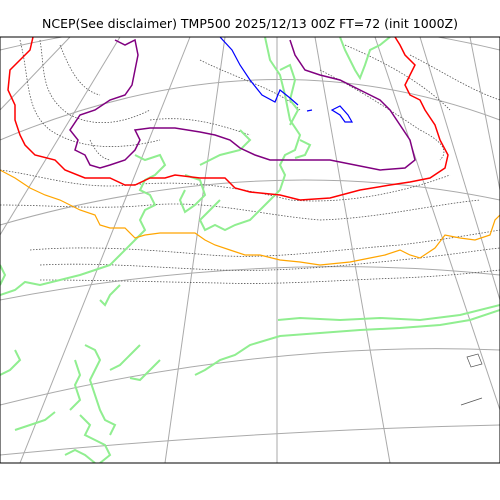 This screenshot has width=500, height=500. I want to click on contour-blue, so click(259, 71).